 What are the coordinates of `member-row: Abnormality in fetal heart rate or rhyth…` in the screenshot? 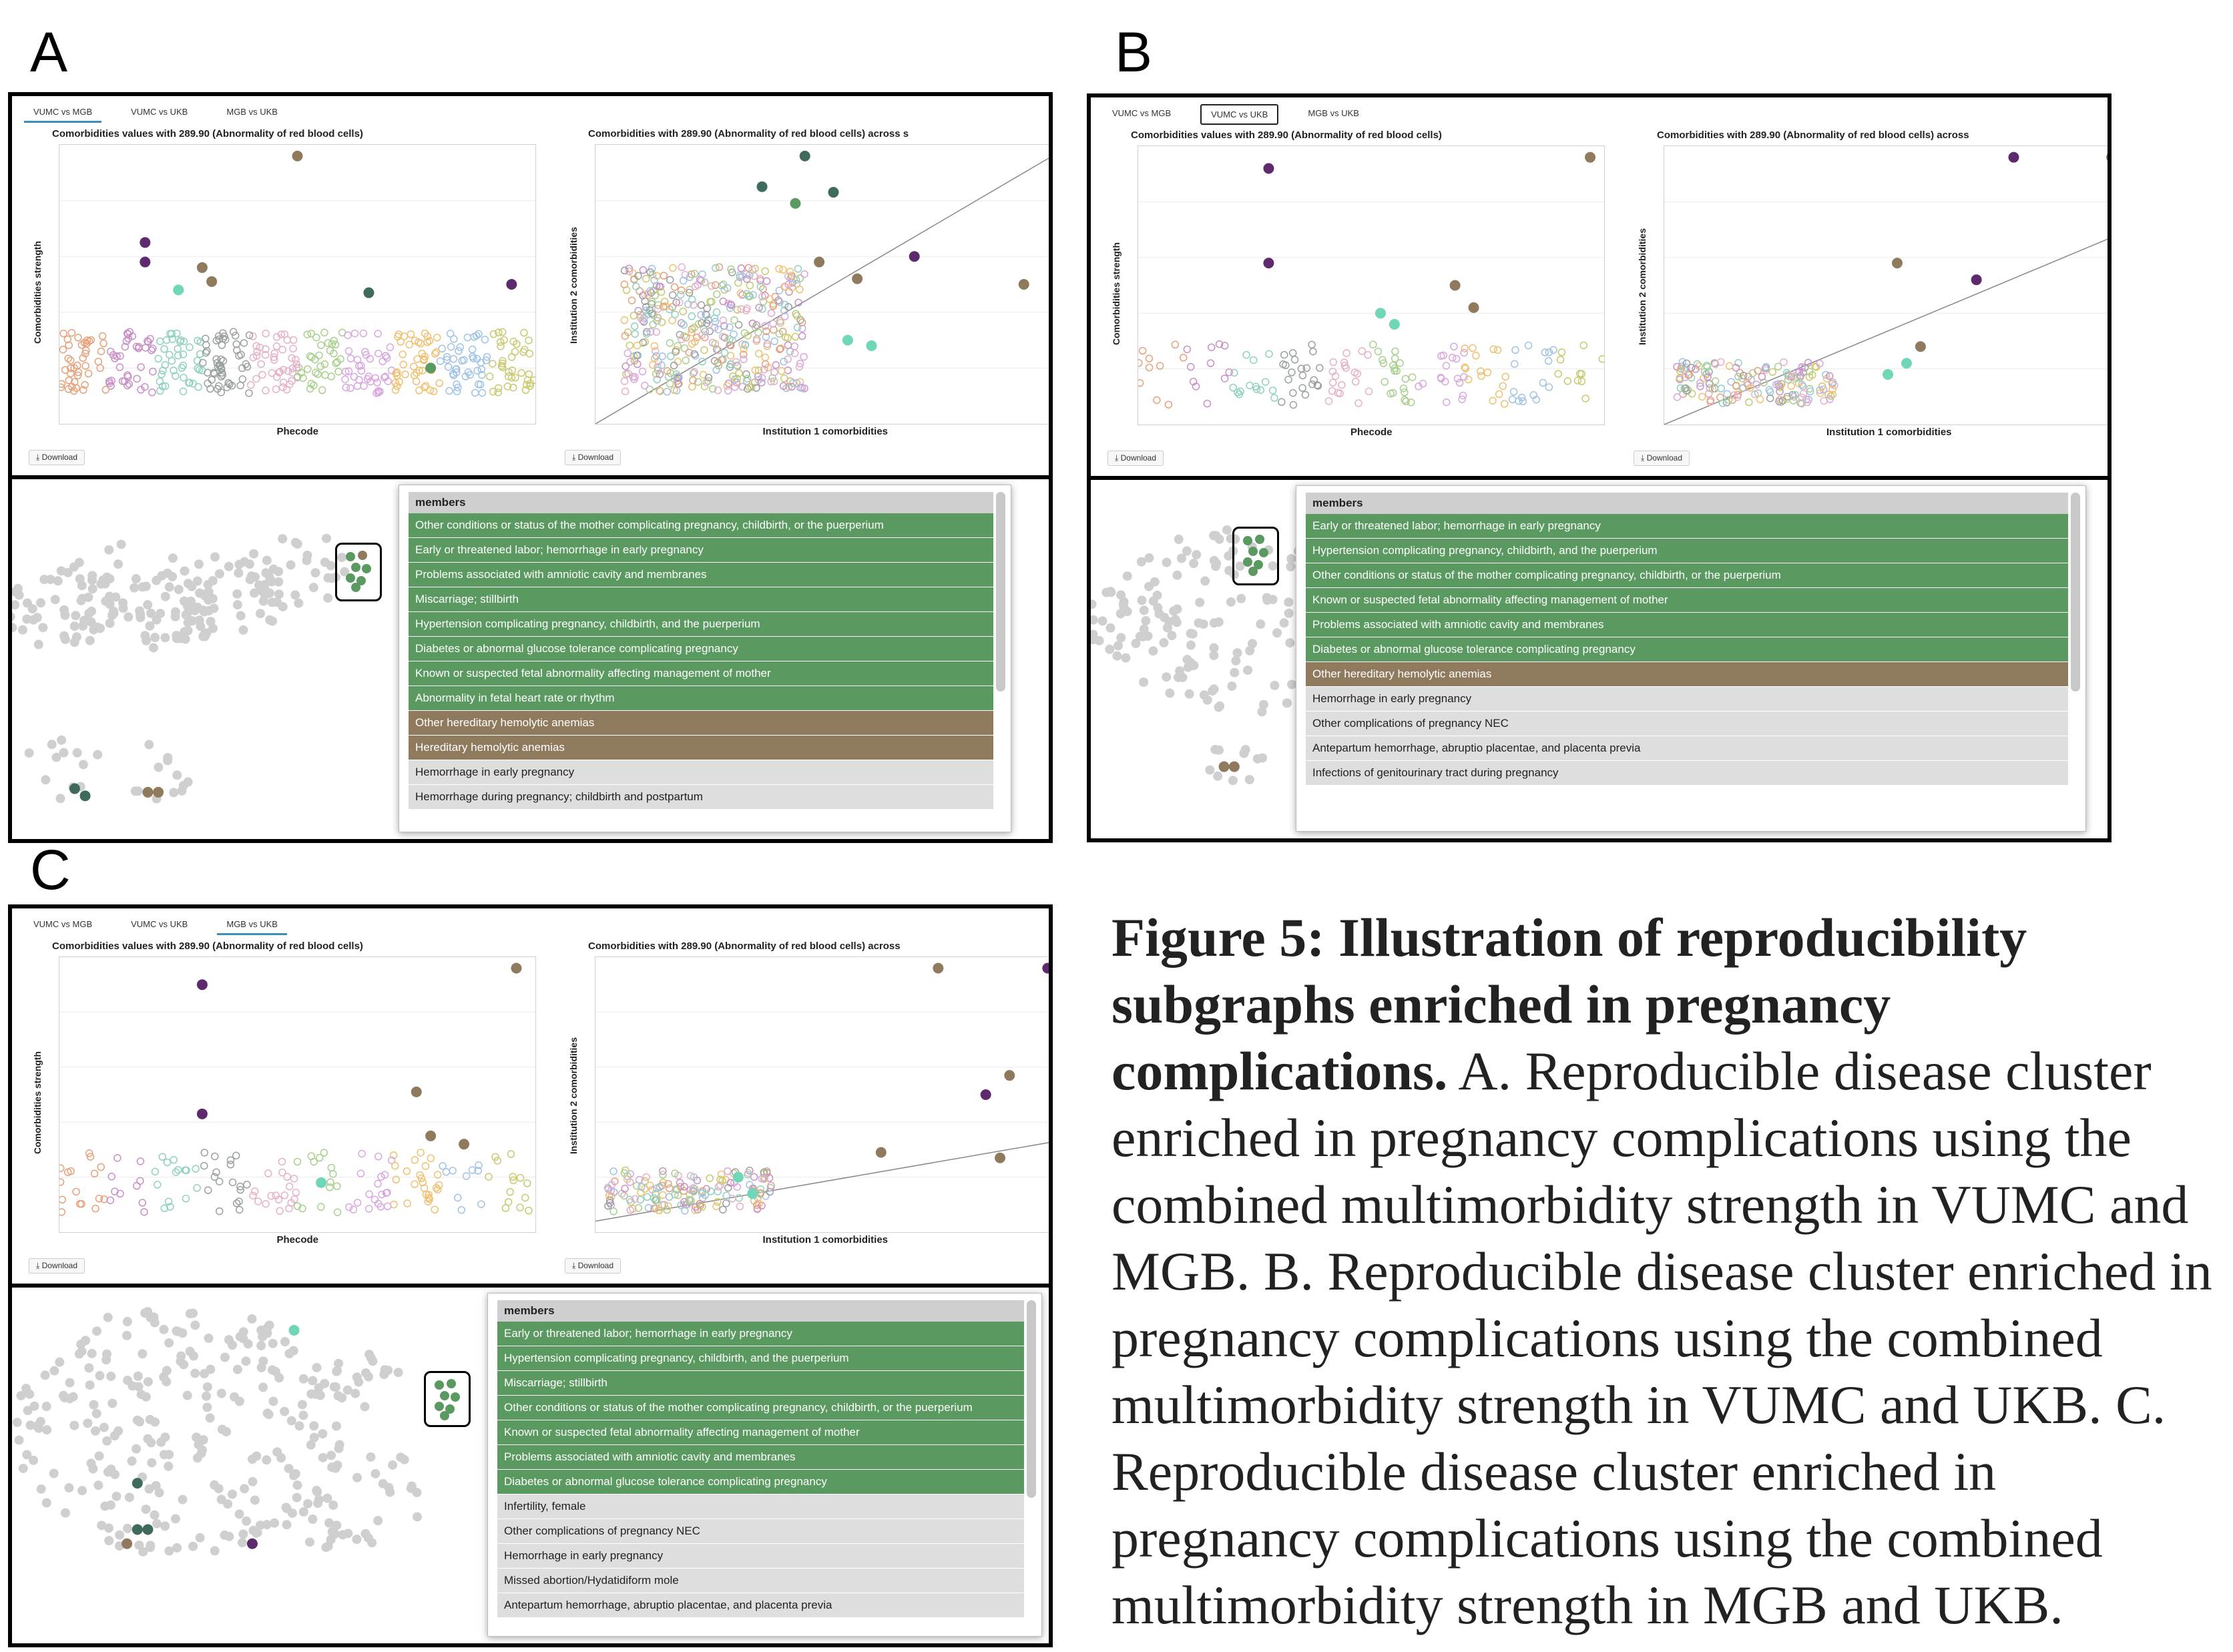 It's located at (701, 698).